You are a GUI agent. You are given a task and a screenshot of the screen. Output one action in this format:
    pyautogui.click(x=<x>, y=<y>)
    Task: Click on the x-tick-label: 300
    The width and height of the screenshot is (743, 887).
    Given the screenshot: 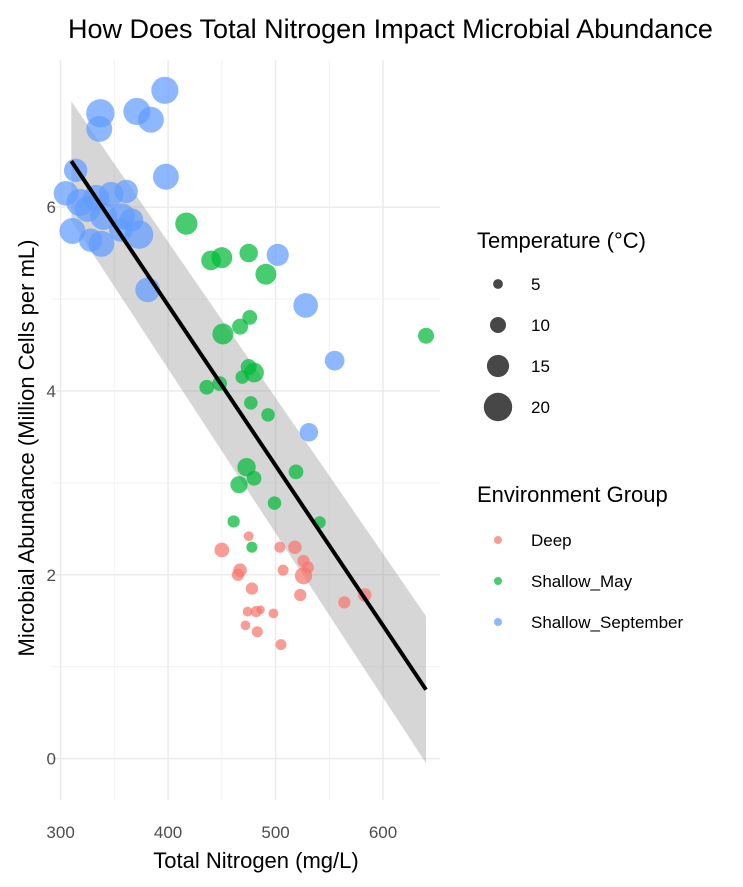 What is the action you would take?
    pyautogui.click(x=60, y=832)
    